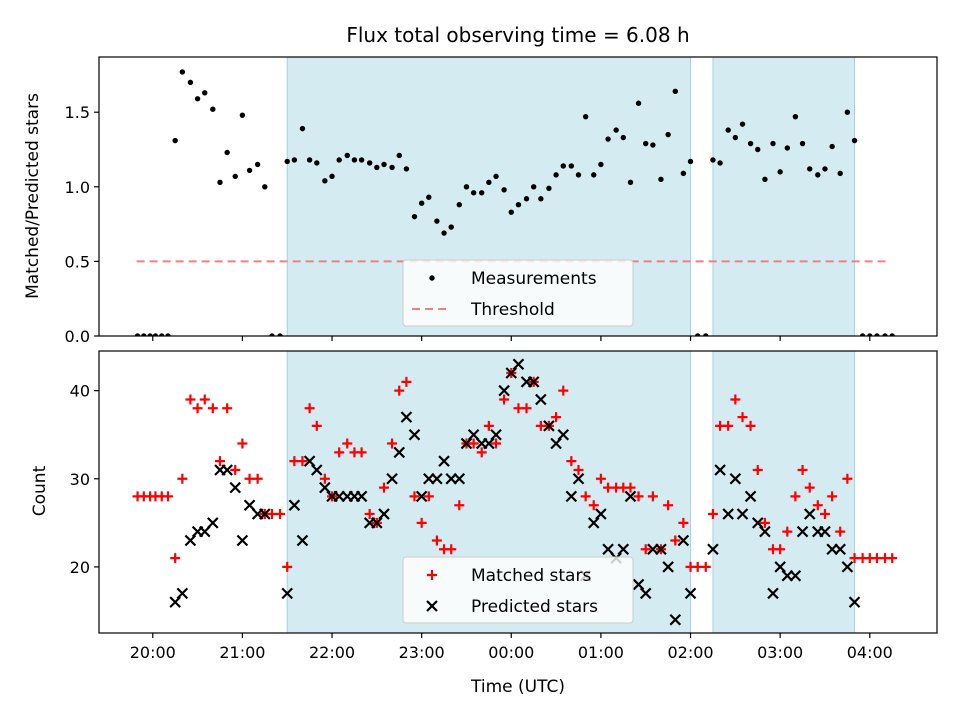 The image size is (960, 720). What do you see at coordinates (517, 35) in the screenshot?
I see `chart-title: Flux total observing time = 6.08 h` at bounding box center [517, 35].